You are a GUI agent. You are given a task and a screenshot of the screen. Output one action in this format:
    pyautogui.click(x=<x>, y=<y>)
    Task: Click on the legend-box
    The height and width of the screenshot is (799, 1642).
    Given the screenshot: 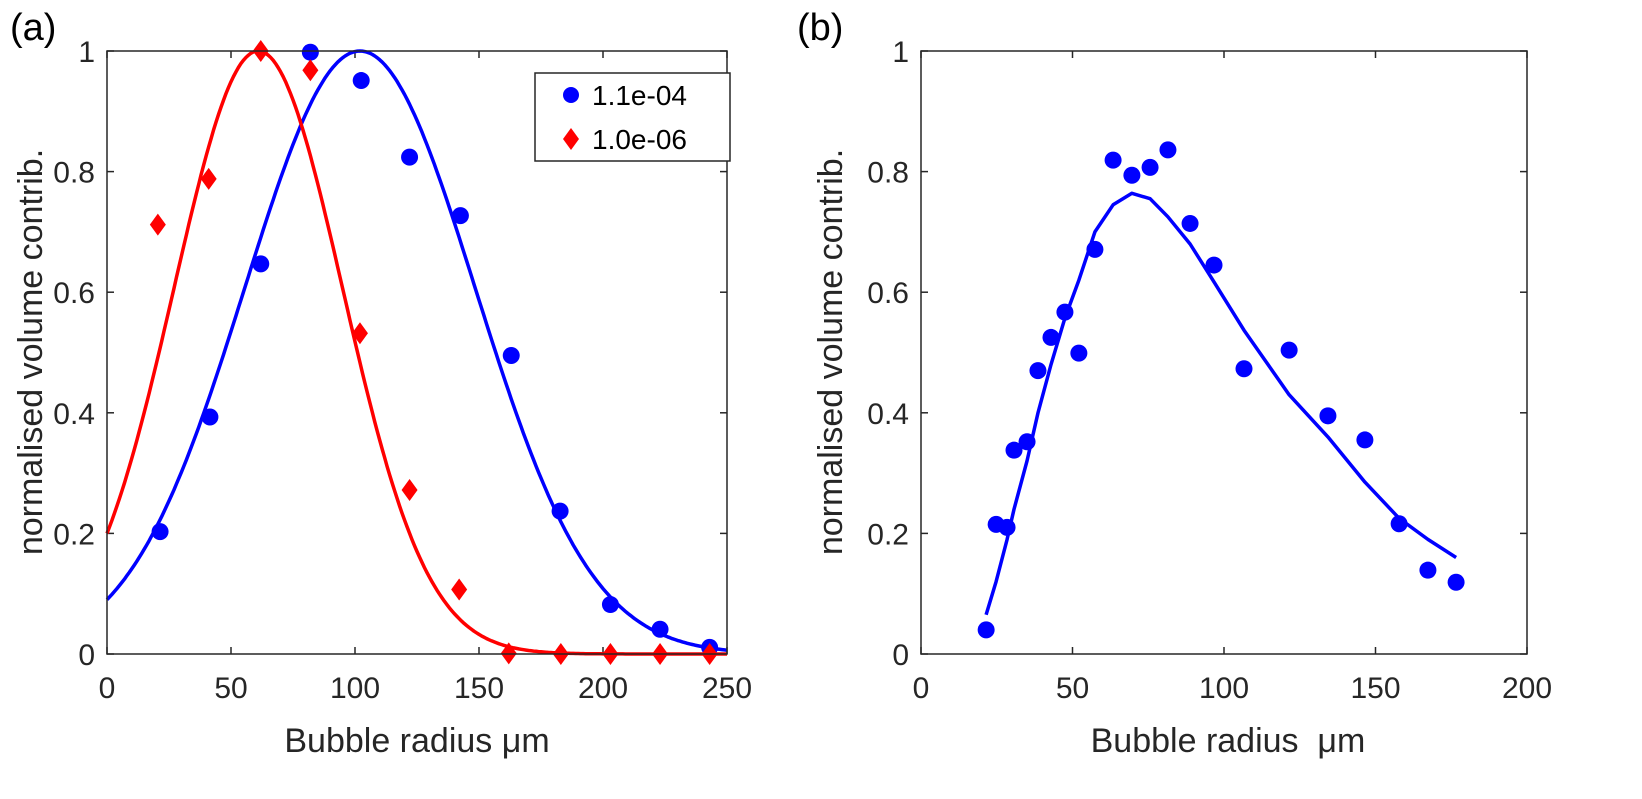 What is the action you would take?
    pyautogui.click(x=632, y=117)
    